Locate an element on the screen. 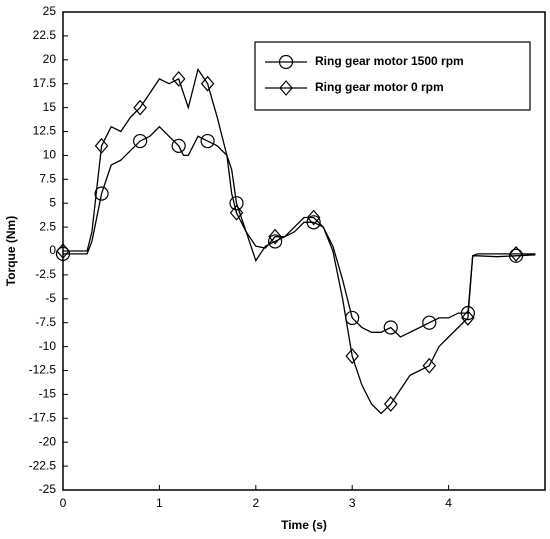 The image size is (550, 539). y-tick-label: 25 is located at coordinates (50, 11).